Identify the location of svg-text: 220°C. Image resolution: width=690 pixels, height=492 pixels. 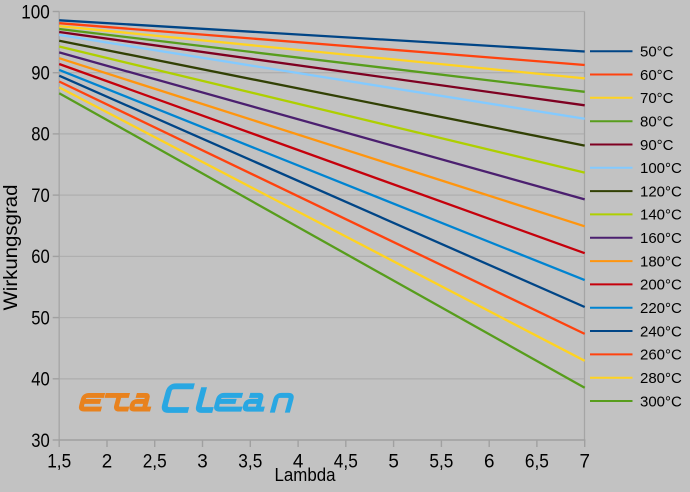
(661, 308).